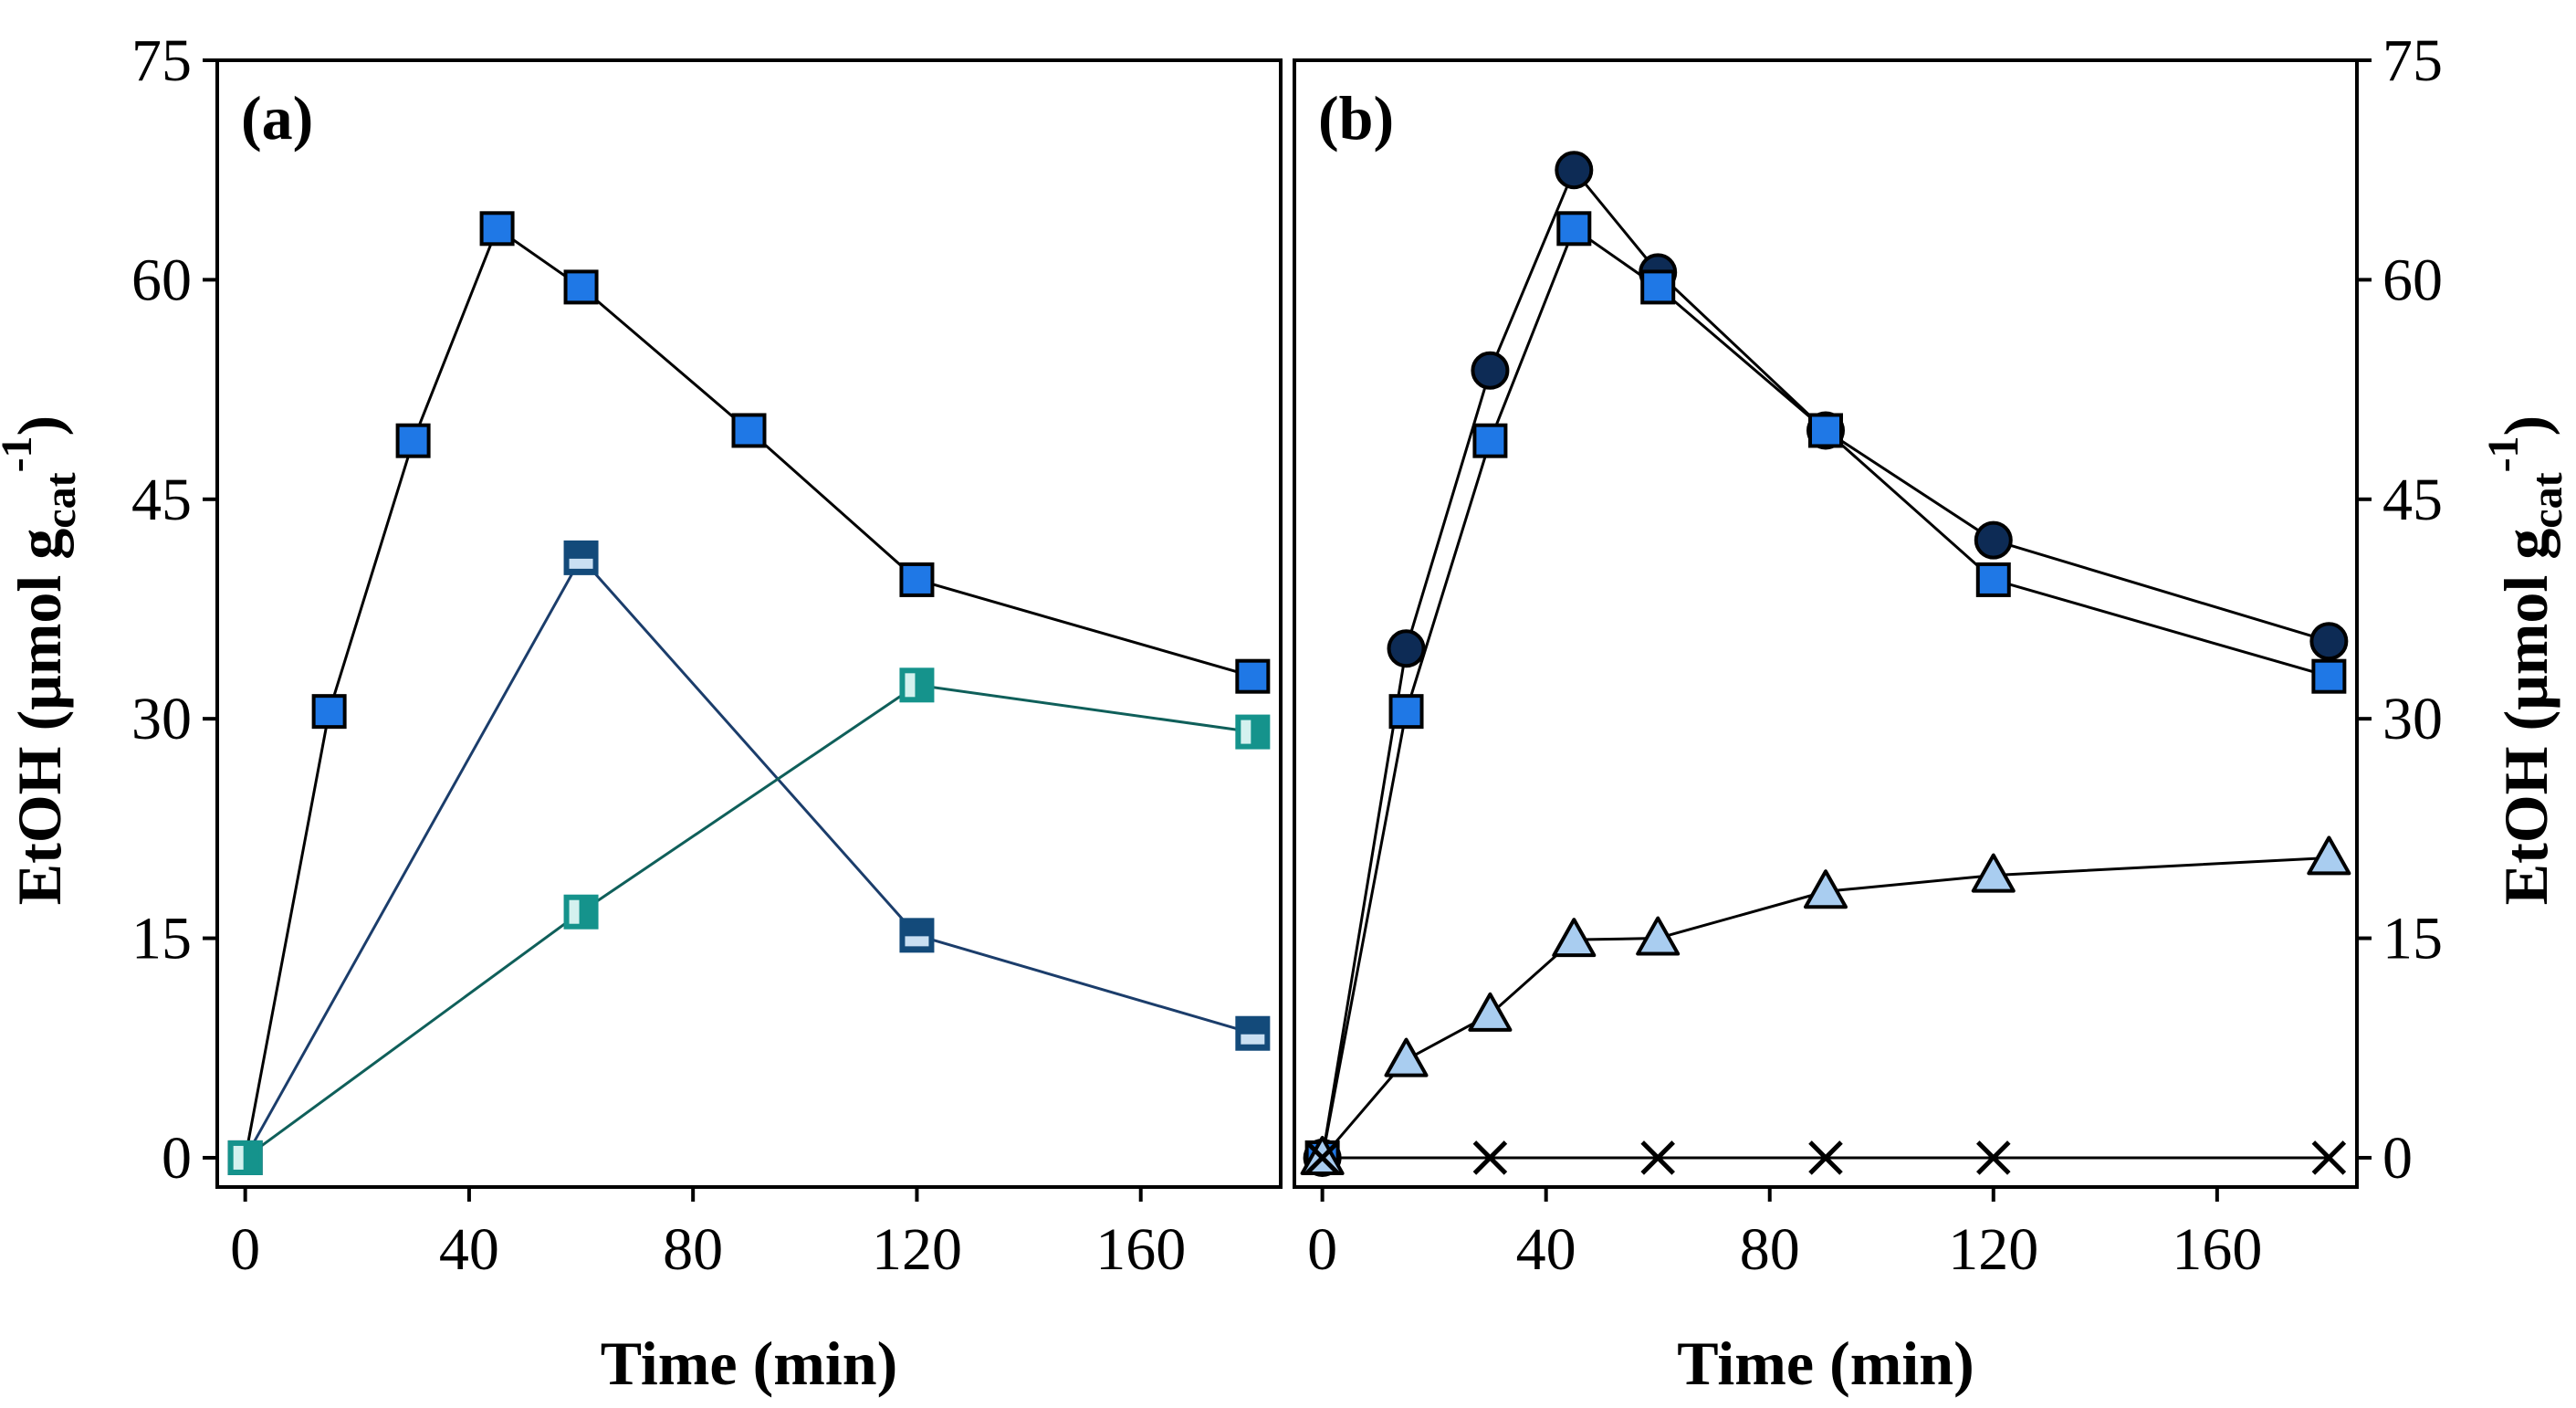 Image resolution: width=2576 pixels, height=1408 pixels. Describe the element at coordinates (1356, 117) in the screenshot. I see `panel-label: (b)` at that location.